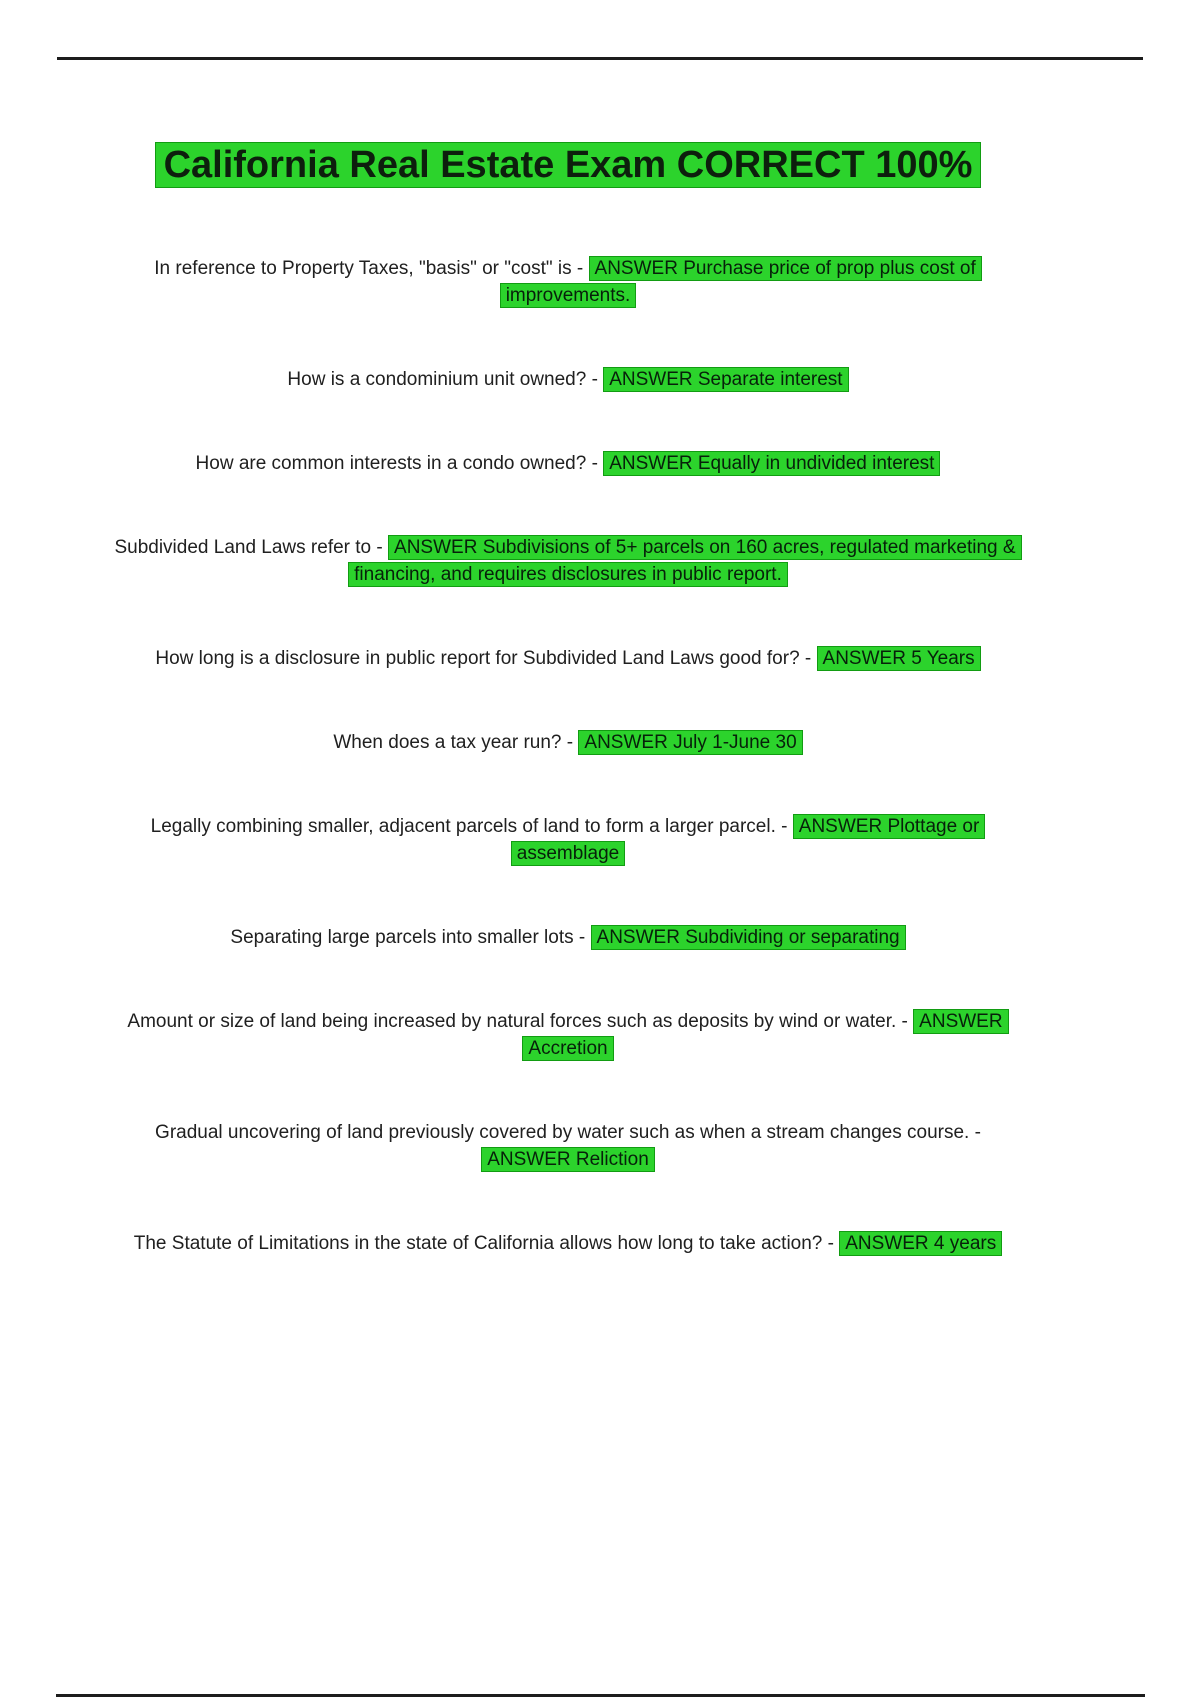 The height and width of the screenshot is (1700, 1200). What do you see at coordinates (921, 1243) in the screenshot?
I see `answer-highlight: ANSWER 4 years` at bounding box center [921, 1243].